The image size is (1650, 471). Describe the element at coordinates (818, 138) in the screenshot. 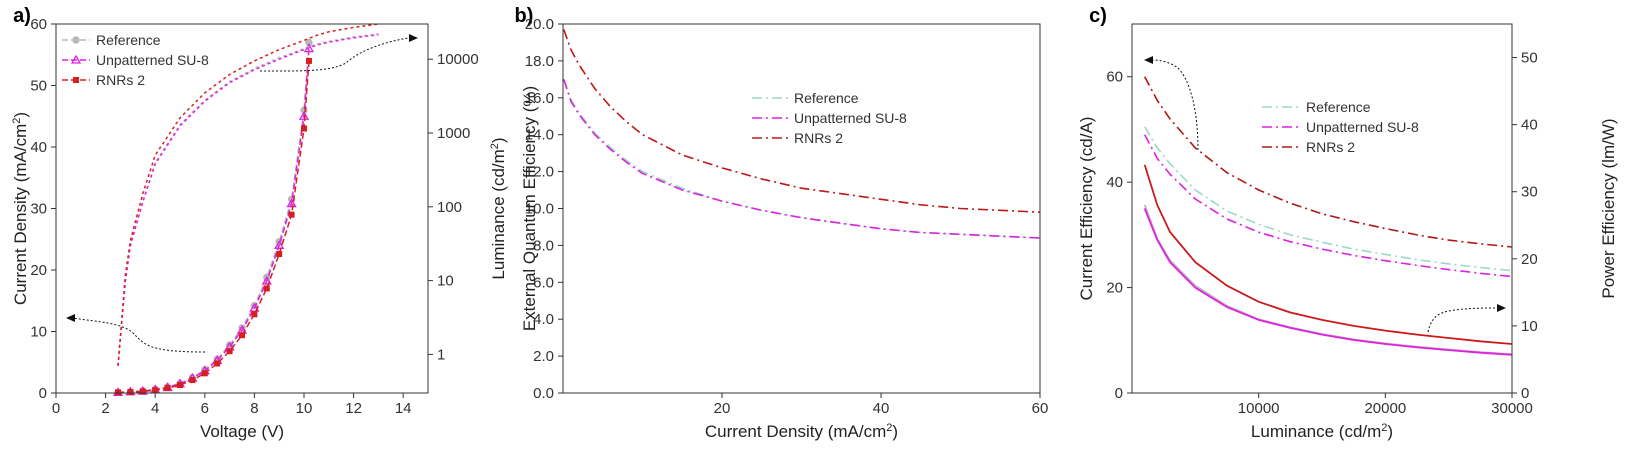

I see `legend-label-b-2: RNRs 2` at that location.